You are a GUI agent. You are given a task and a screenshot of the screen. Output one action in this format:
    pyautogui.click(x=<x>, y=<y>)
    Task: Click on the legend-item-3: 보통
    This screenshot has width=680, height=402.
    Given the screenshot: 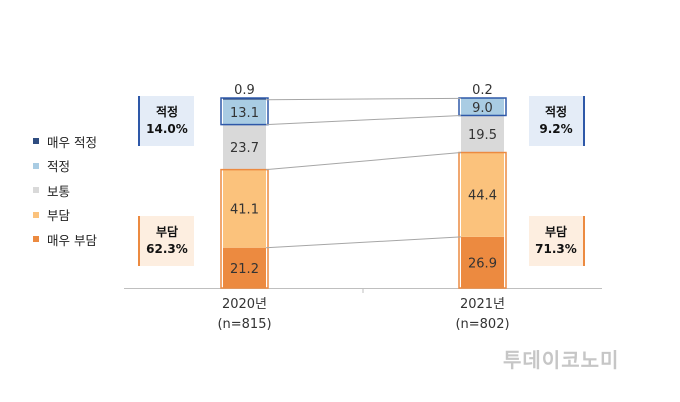 What is the action you would take?
    pyautogui.click(x=65, y=190)
    